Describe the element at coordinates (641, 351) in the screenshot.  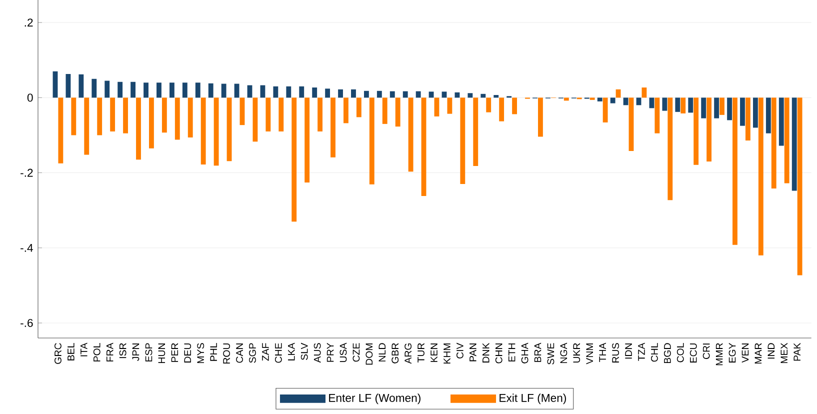
I see `x-tick-label: TZA` at that location.